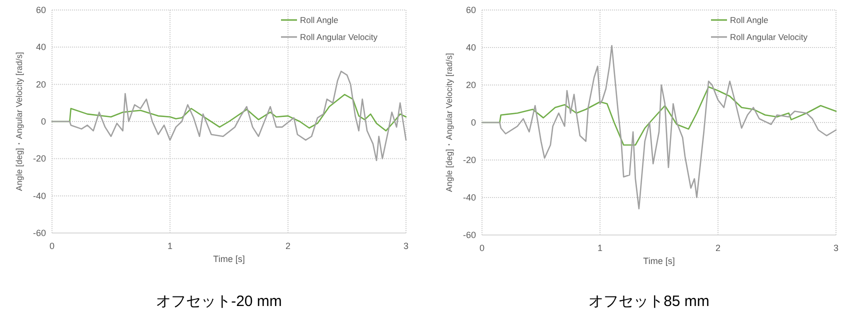 This screenshot has height=330, width=849. What do you see at coordinates (229, 116) in the screenshot?
I see `line-series` at bounding box center [229, 116].